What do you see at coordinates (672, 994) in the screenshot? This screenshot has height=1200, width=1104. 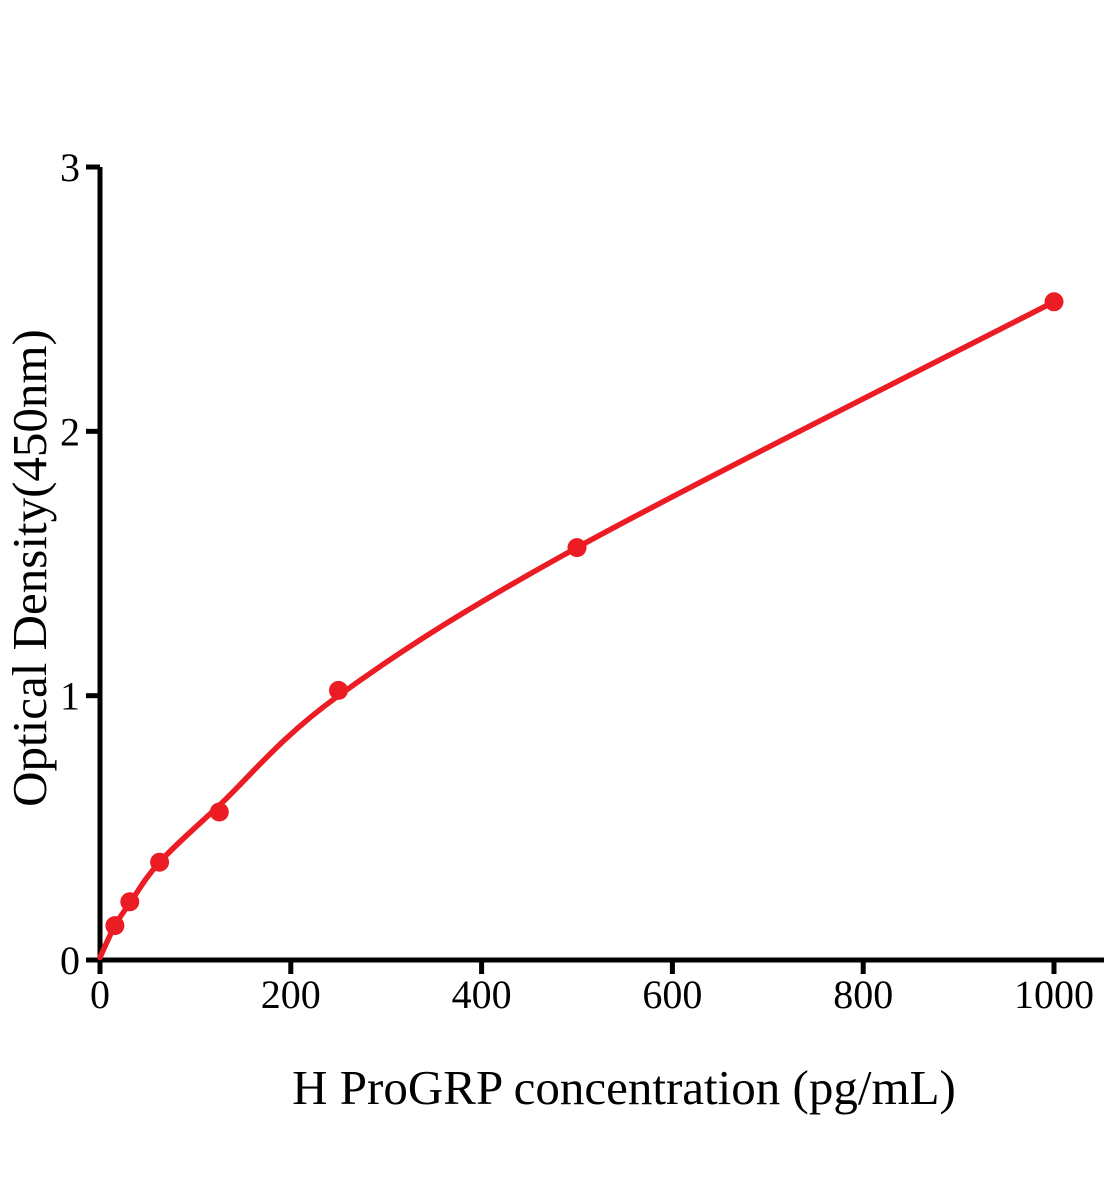 I see `x-tick-label: 600` at bounding box center [672, 994].